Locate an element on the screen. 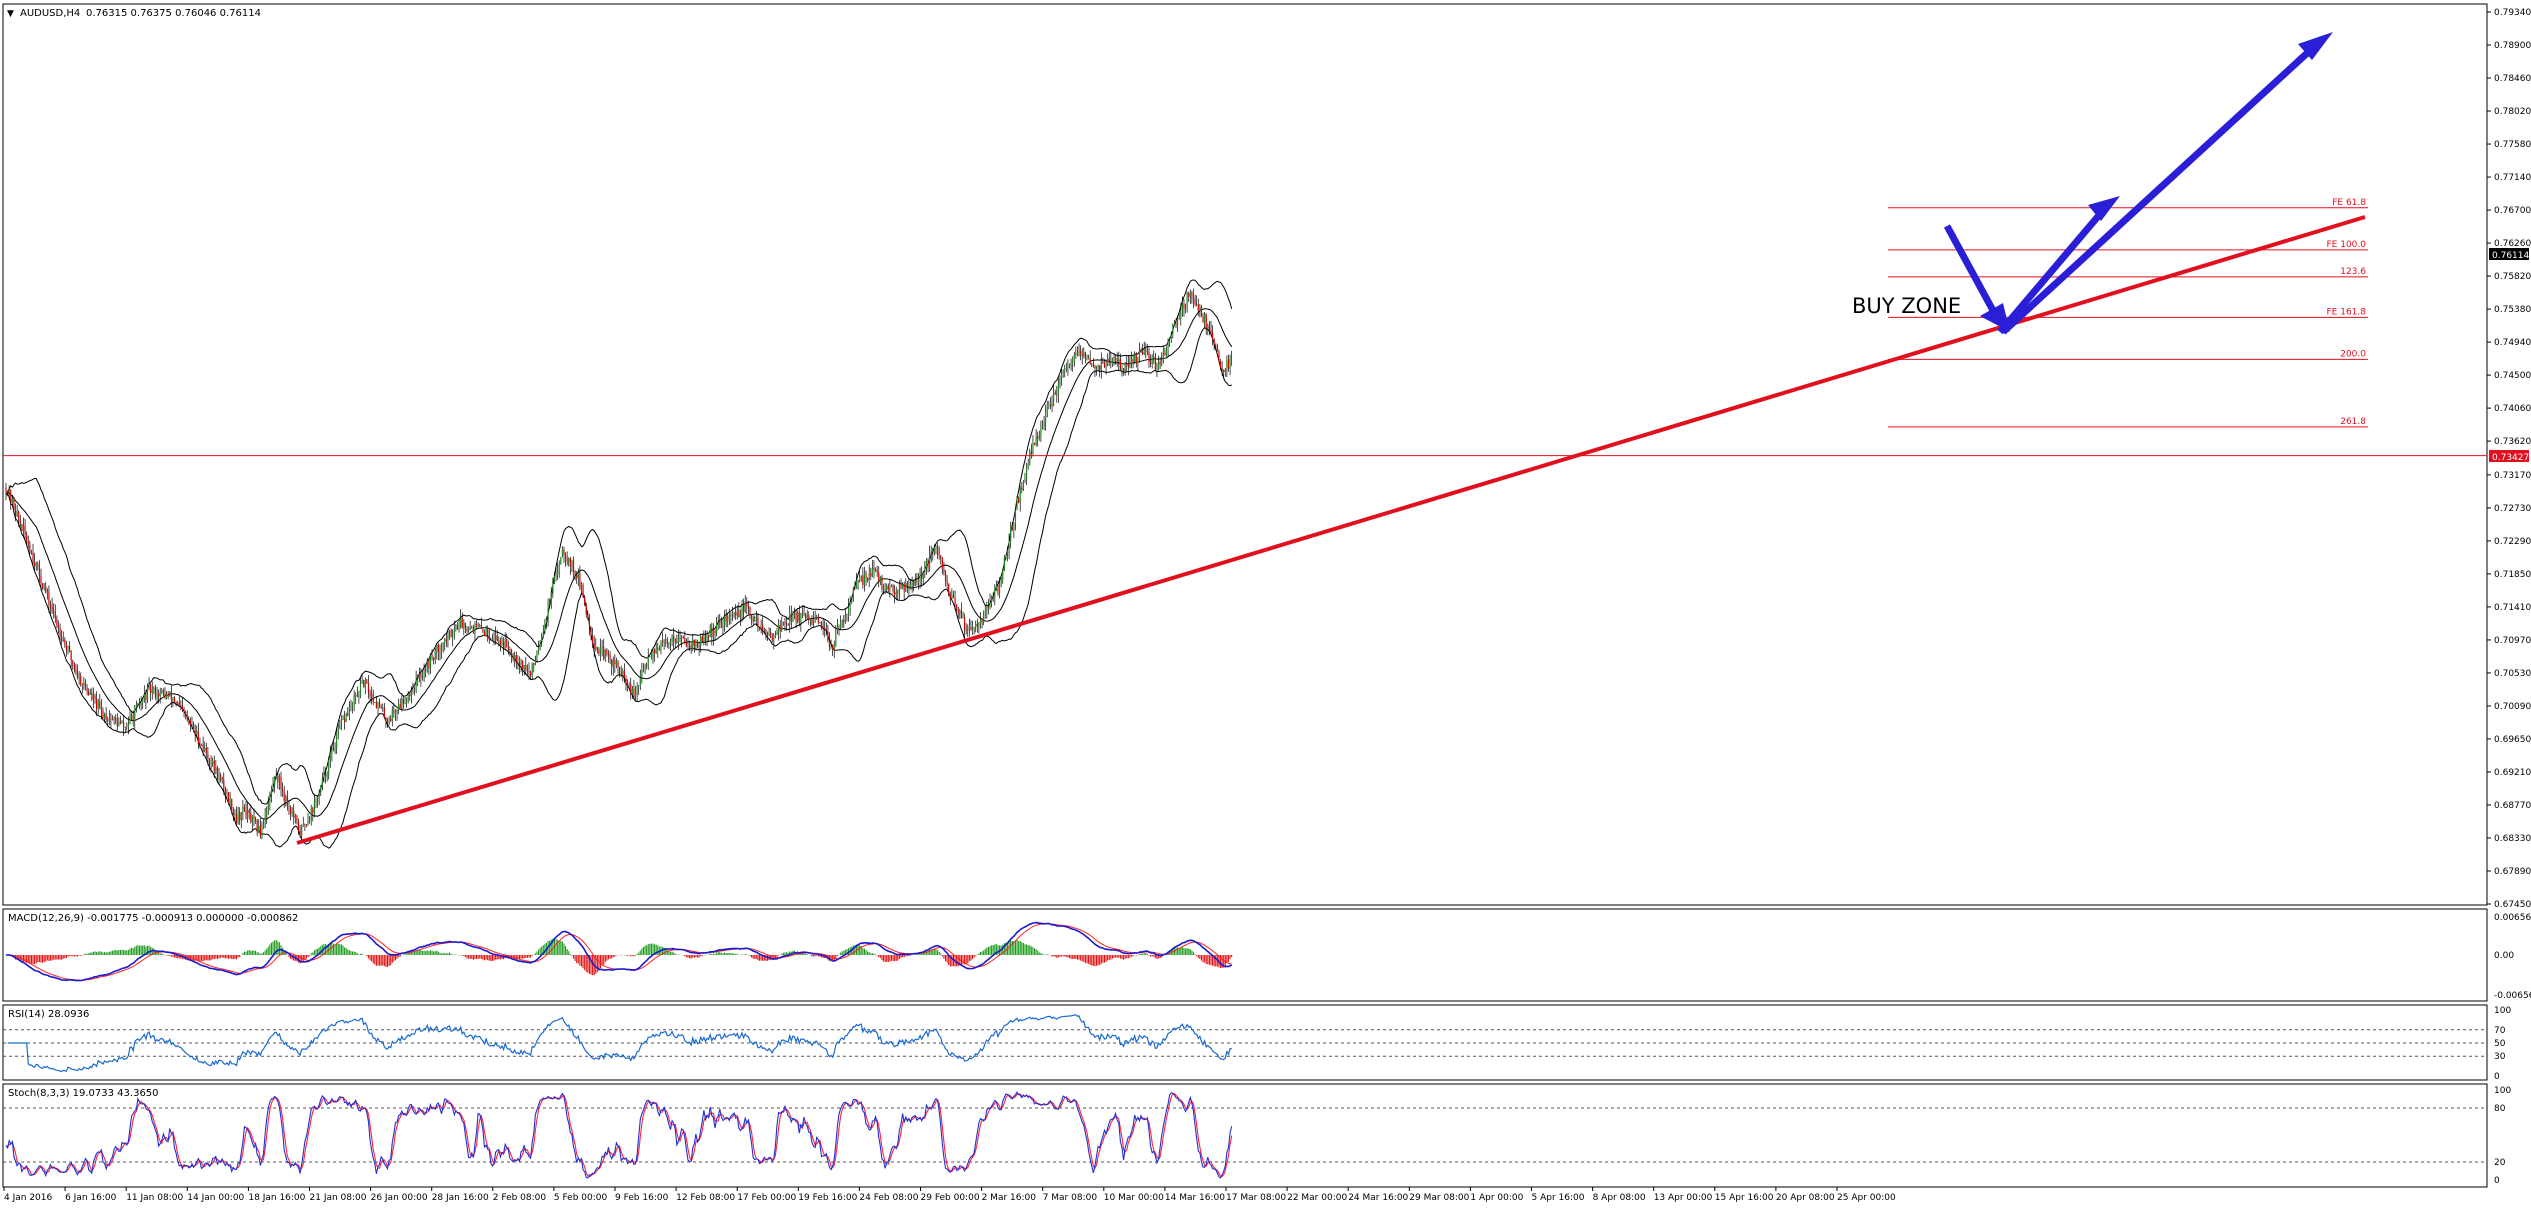 The image size is (2531, 1211). time-tick-label: 5 Feb 00:00 is located at coordinates (581, 1198).